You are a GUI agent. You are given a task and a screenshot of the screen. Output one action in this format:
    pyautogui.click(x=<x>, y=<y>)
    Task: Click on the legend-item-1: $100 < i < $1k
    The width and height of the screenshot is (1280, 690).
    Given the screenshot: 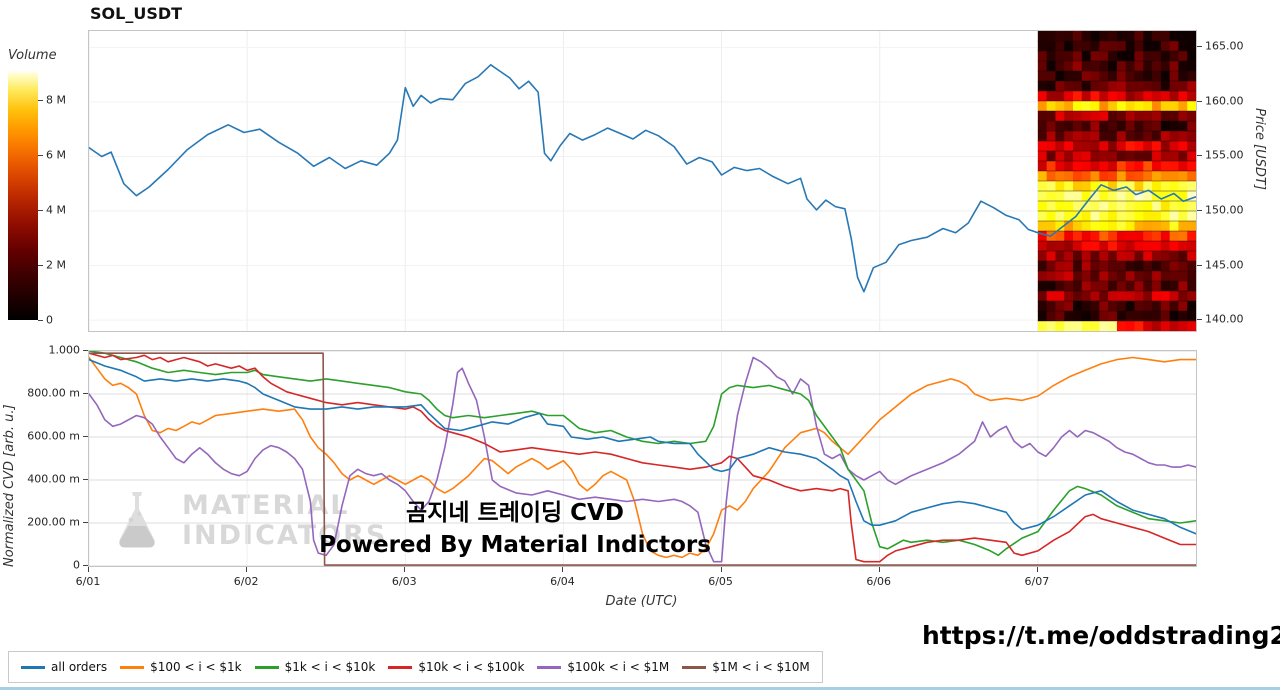 What is the action you would take?
    pyautogui.click(x=181, y=667)
    